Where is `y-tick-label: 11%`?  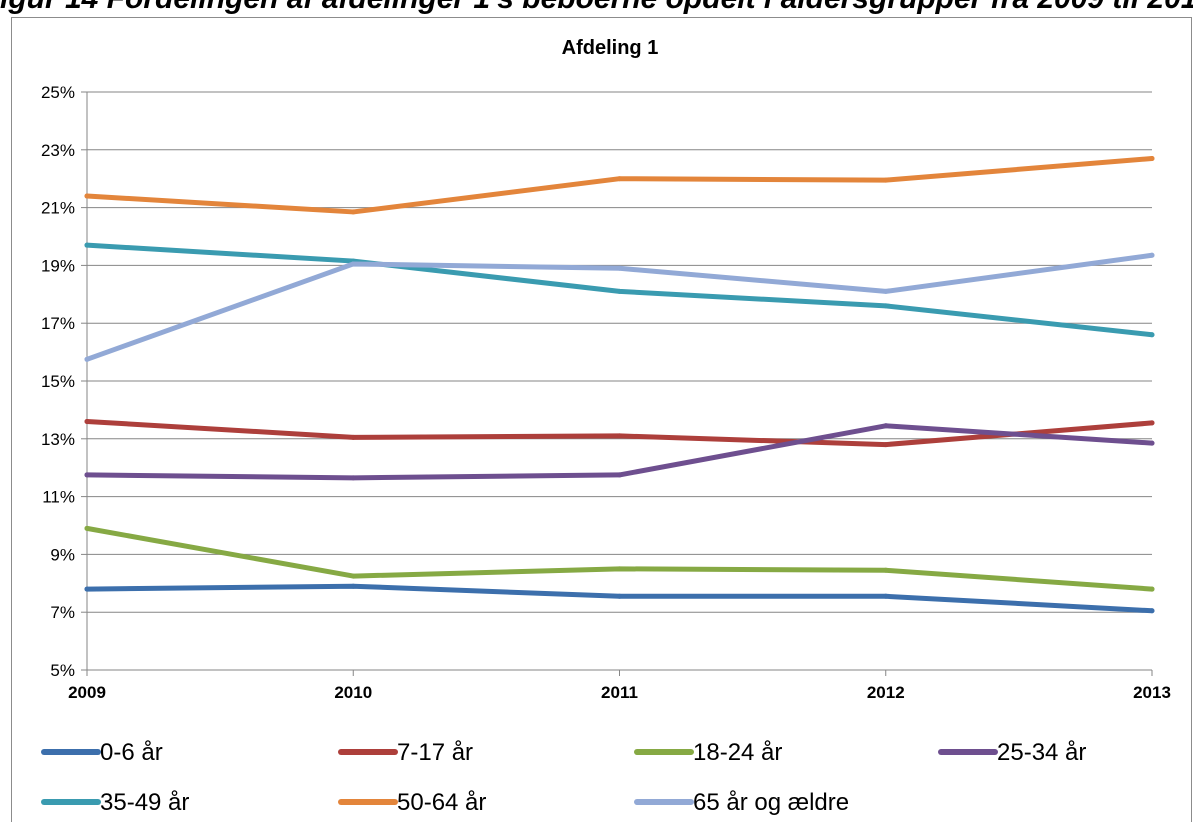
y-tick-label: 11% is located at coordinates (58, 497).